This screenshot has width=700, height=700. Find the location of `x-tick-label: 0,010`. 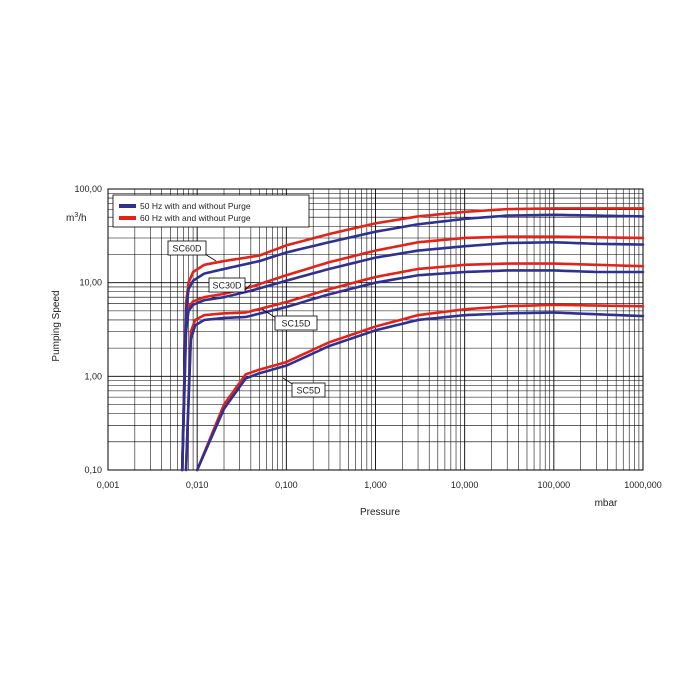

x-tick-label: 0,010 is located at coordinates (197, 485).